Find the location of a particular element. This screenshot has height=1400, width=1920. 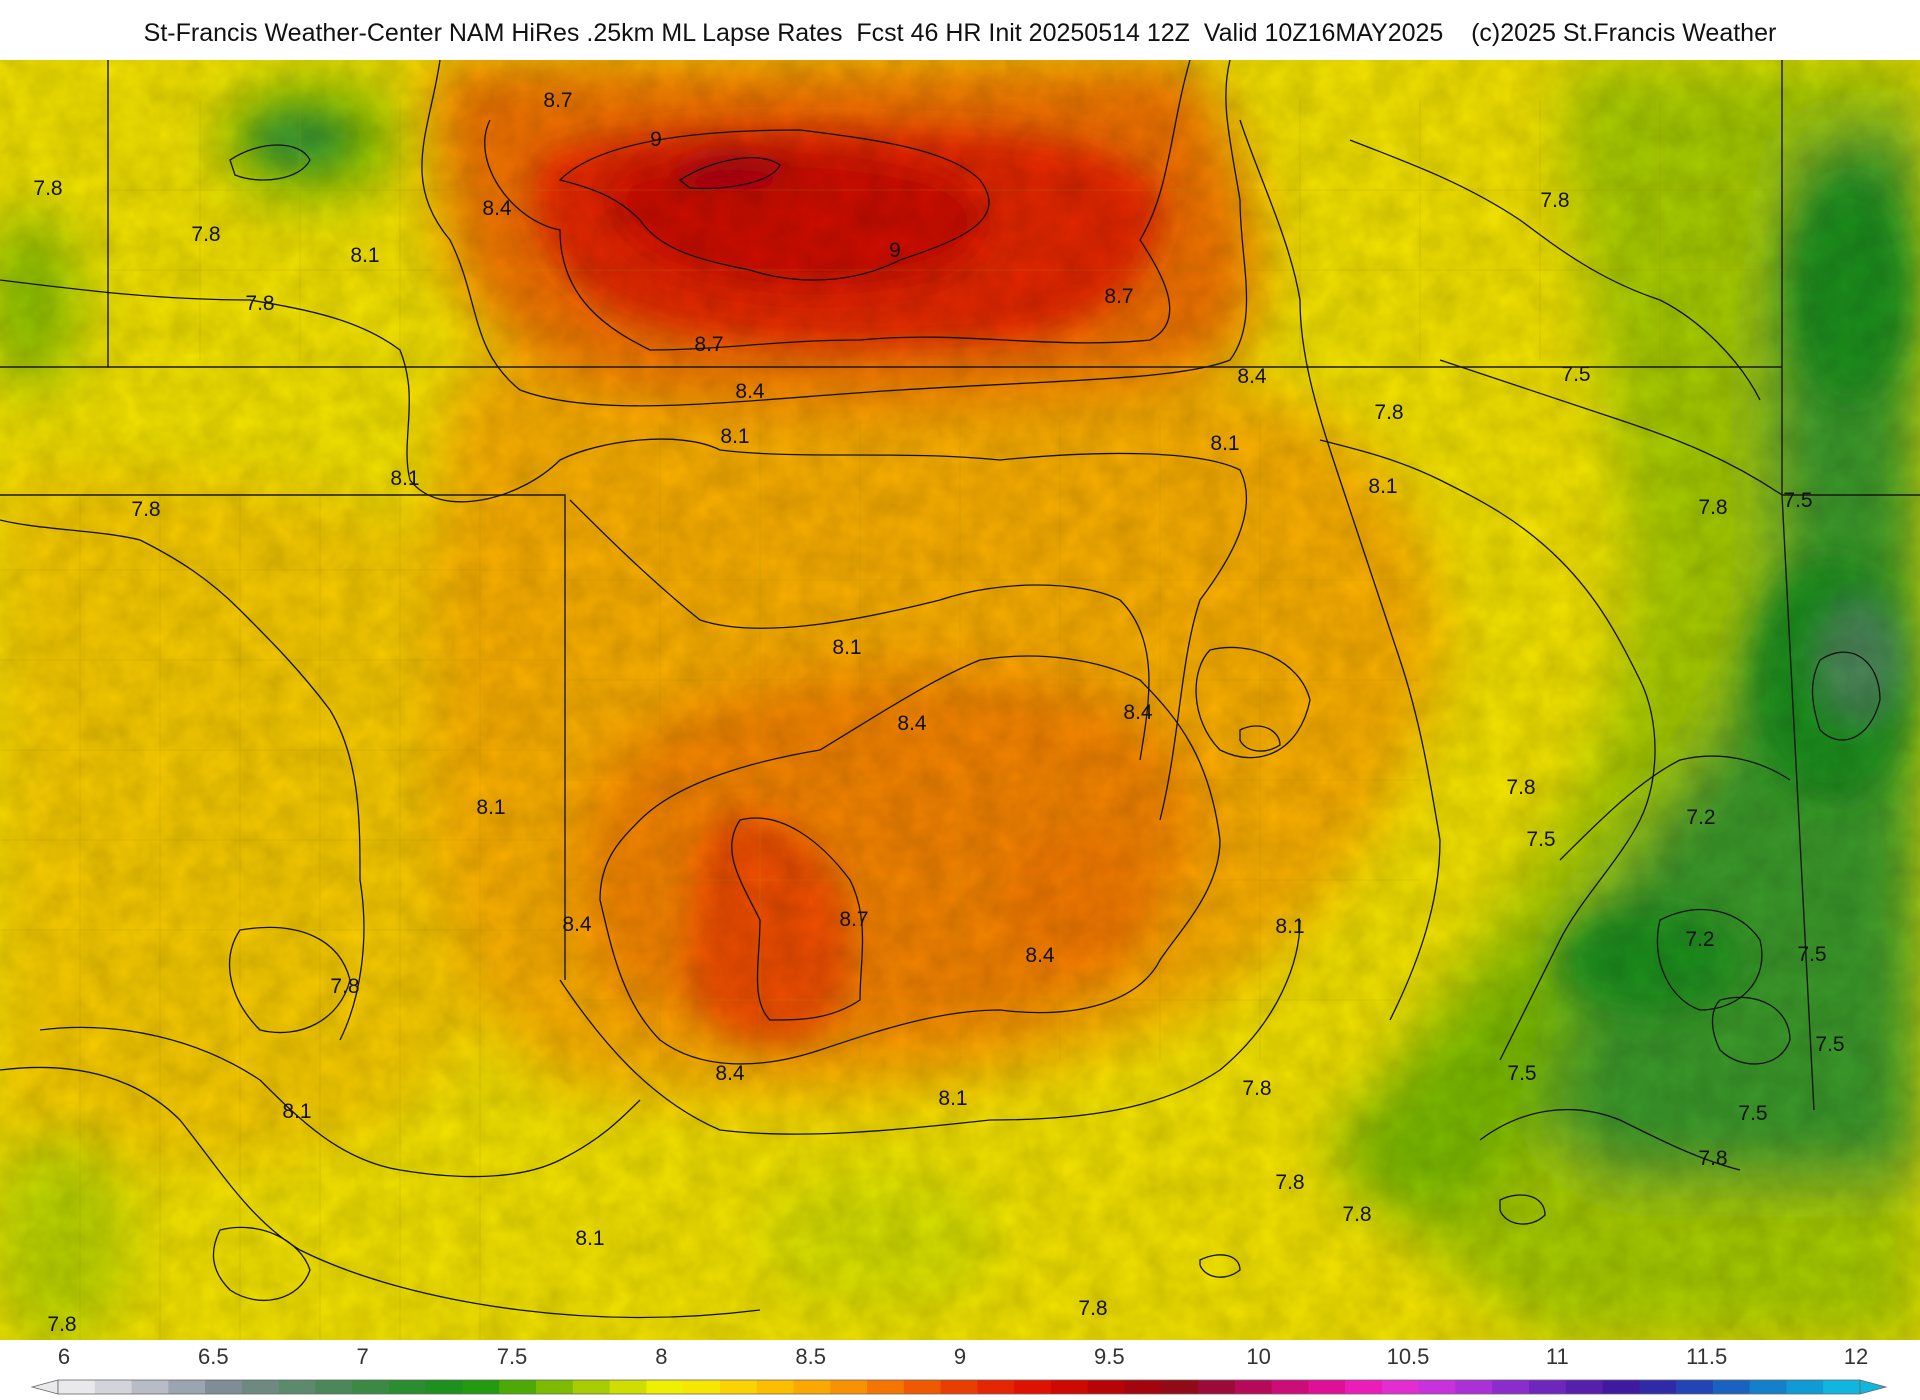

colorbar: 6 6.5 7 7.5 8 8.5 9 9.5 10 10.5 11 11.5 12 is located at coordinates (959, 1369).